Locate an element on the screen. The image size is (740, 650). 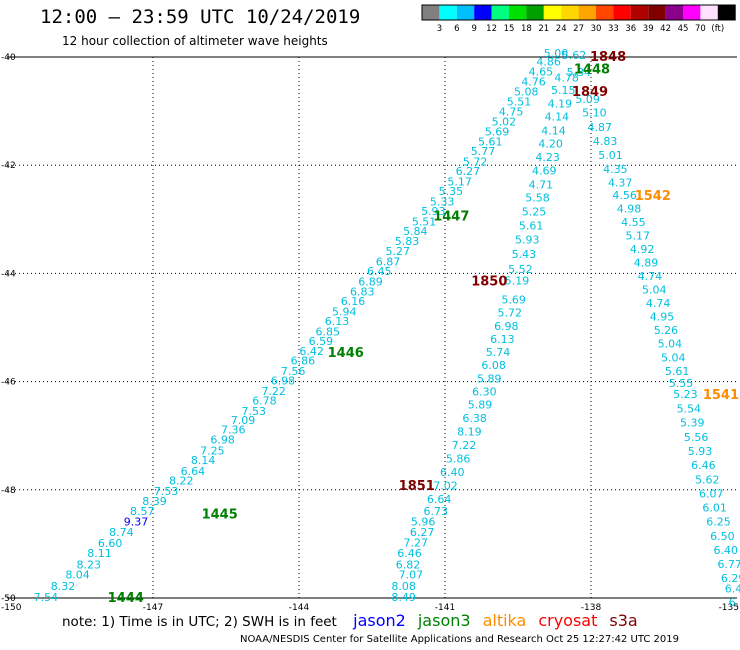
swh-value: 8.32 is located at coordinates (63, 586).